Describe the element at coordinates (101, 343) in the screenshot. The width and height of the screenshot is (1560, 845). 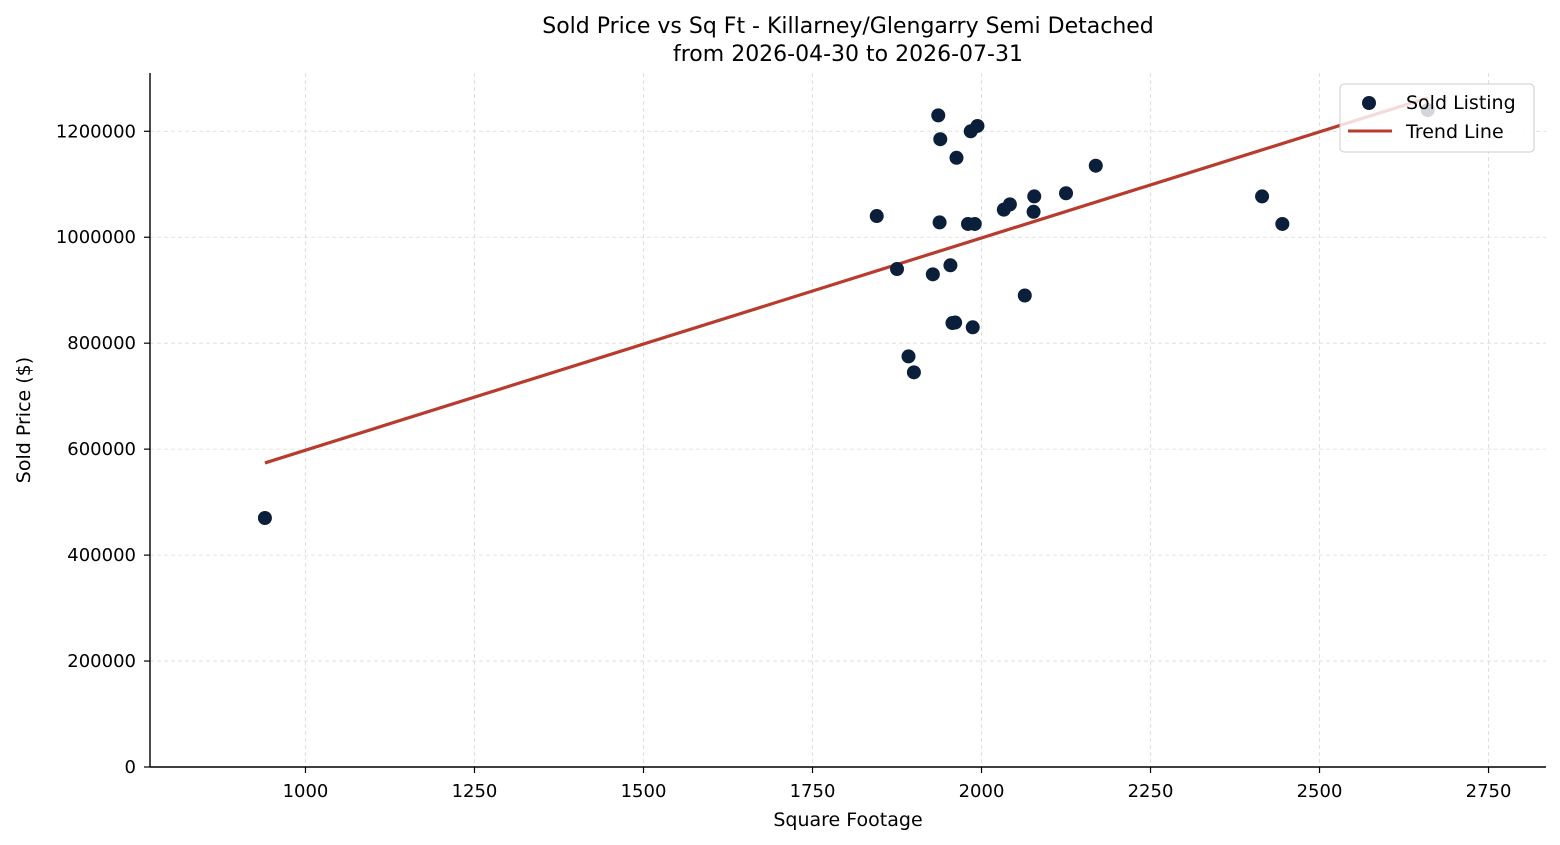
I see `y-tick-label: 800000` at that location.